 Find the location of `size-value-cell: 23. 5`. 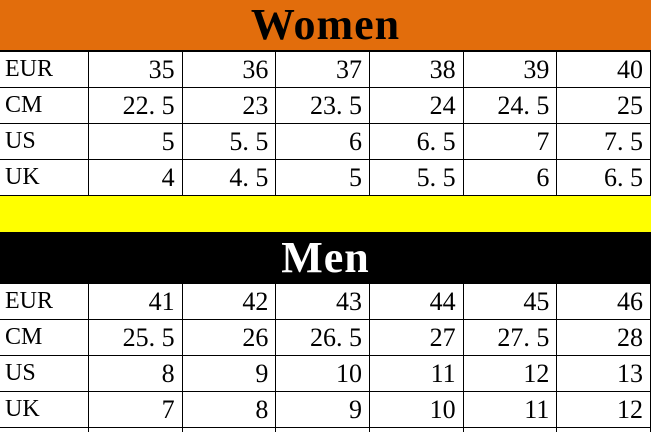

size-value-cell: 23. 5 is located at coordinates (323, 106).